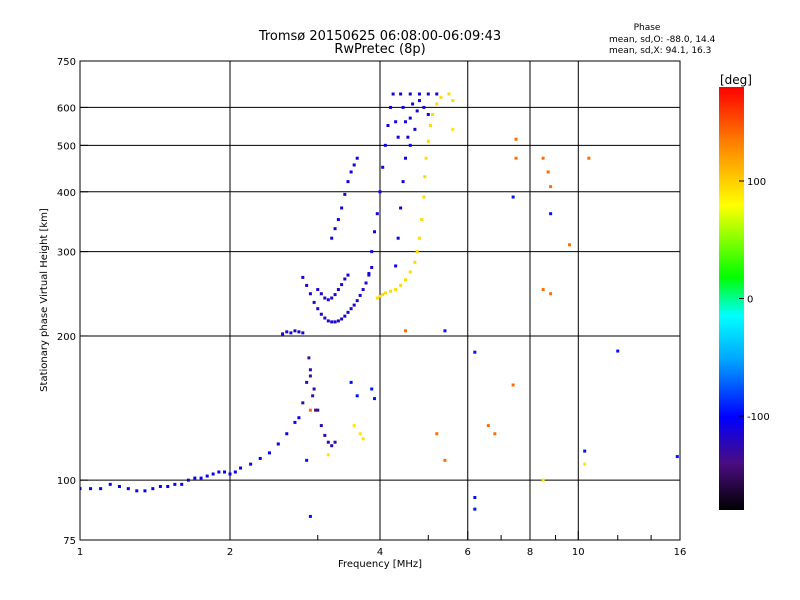  What do you see at coordinates (758, 417) in the screenshot?
I see `colorbar-tick-label: -100` at bounding box center [758, 417].